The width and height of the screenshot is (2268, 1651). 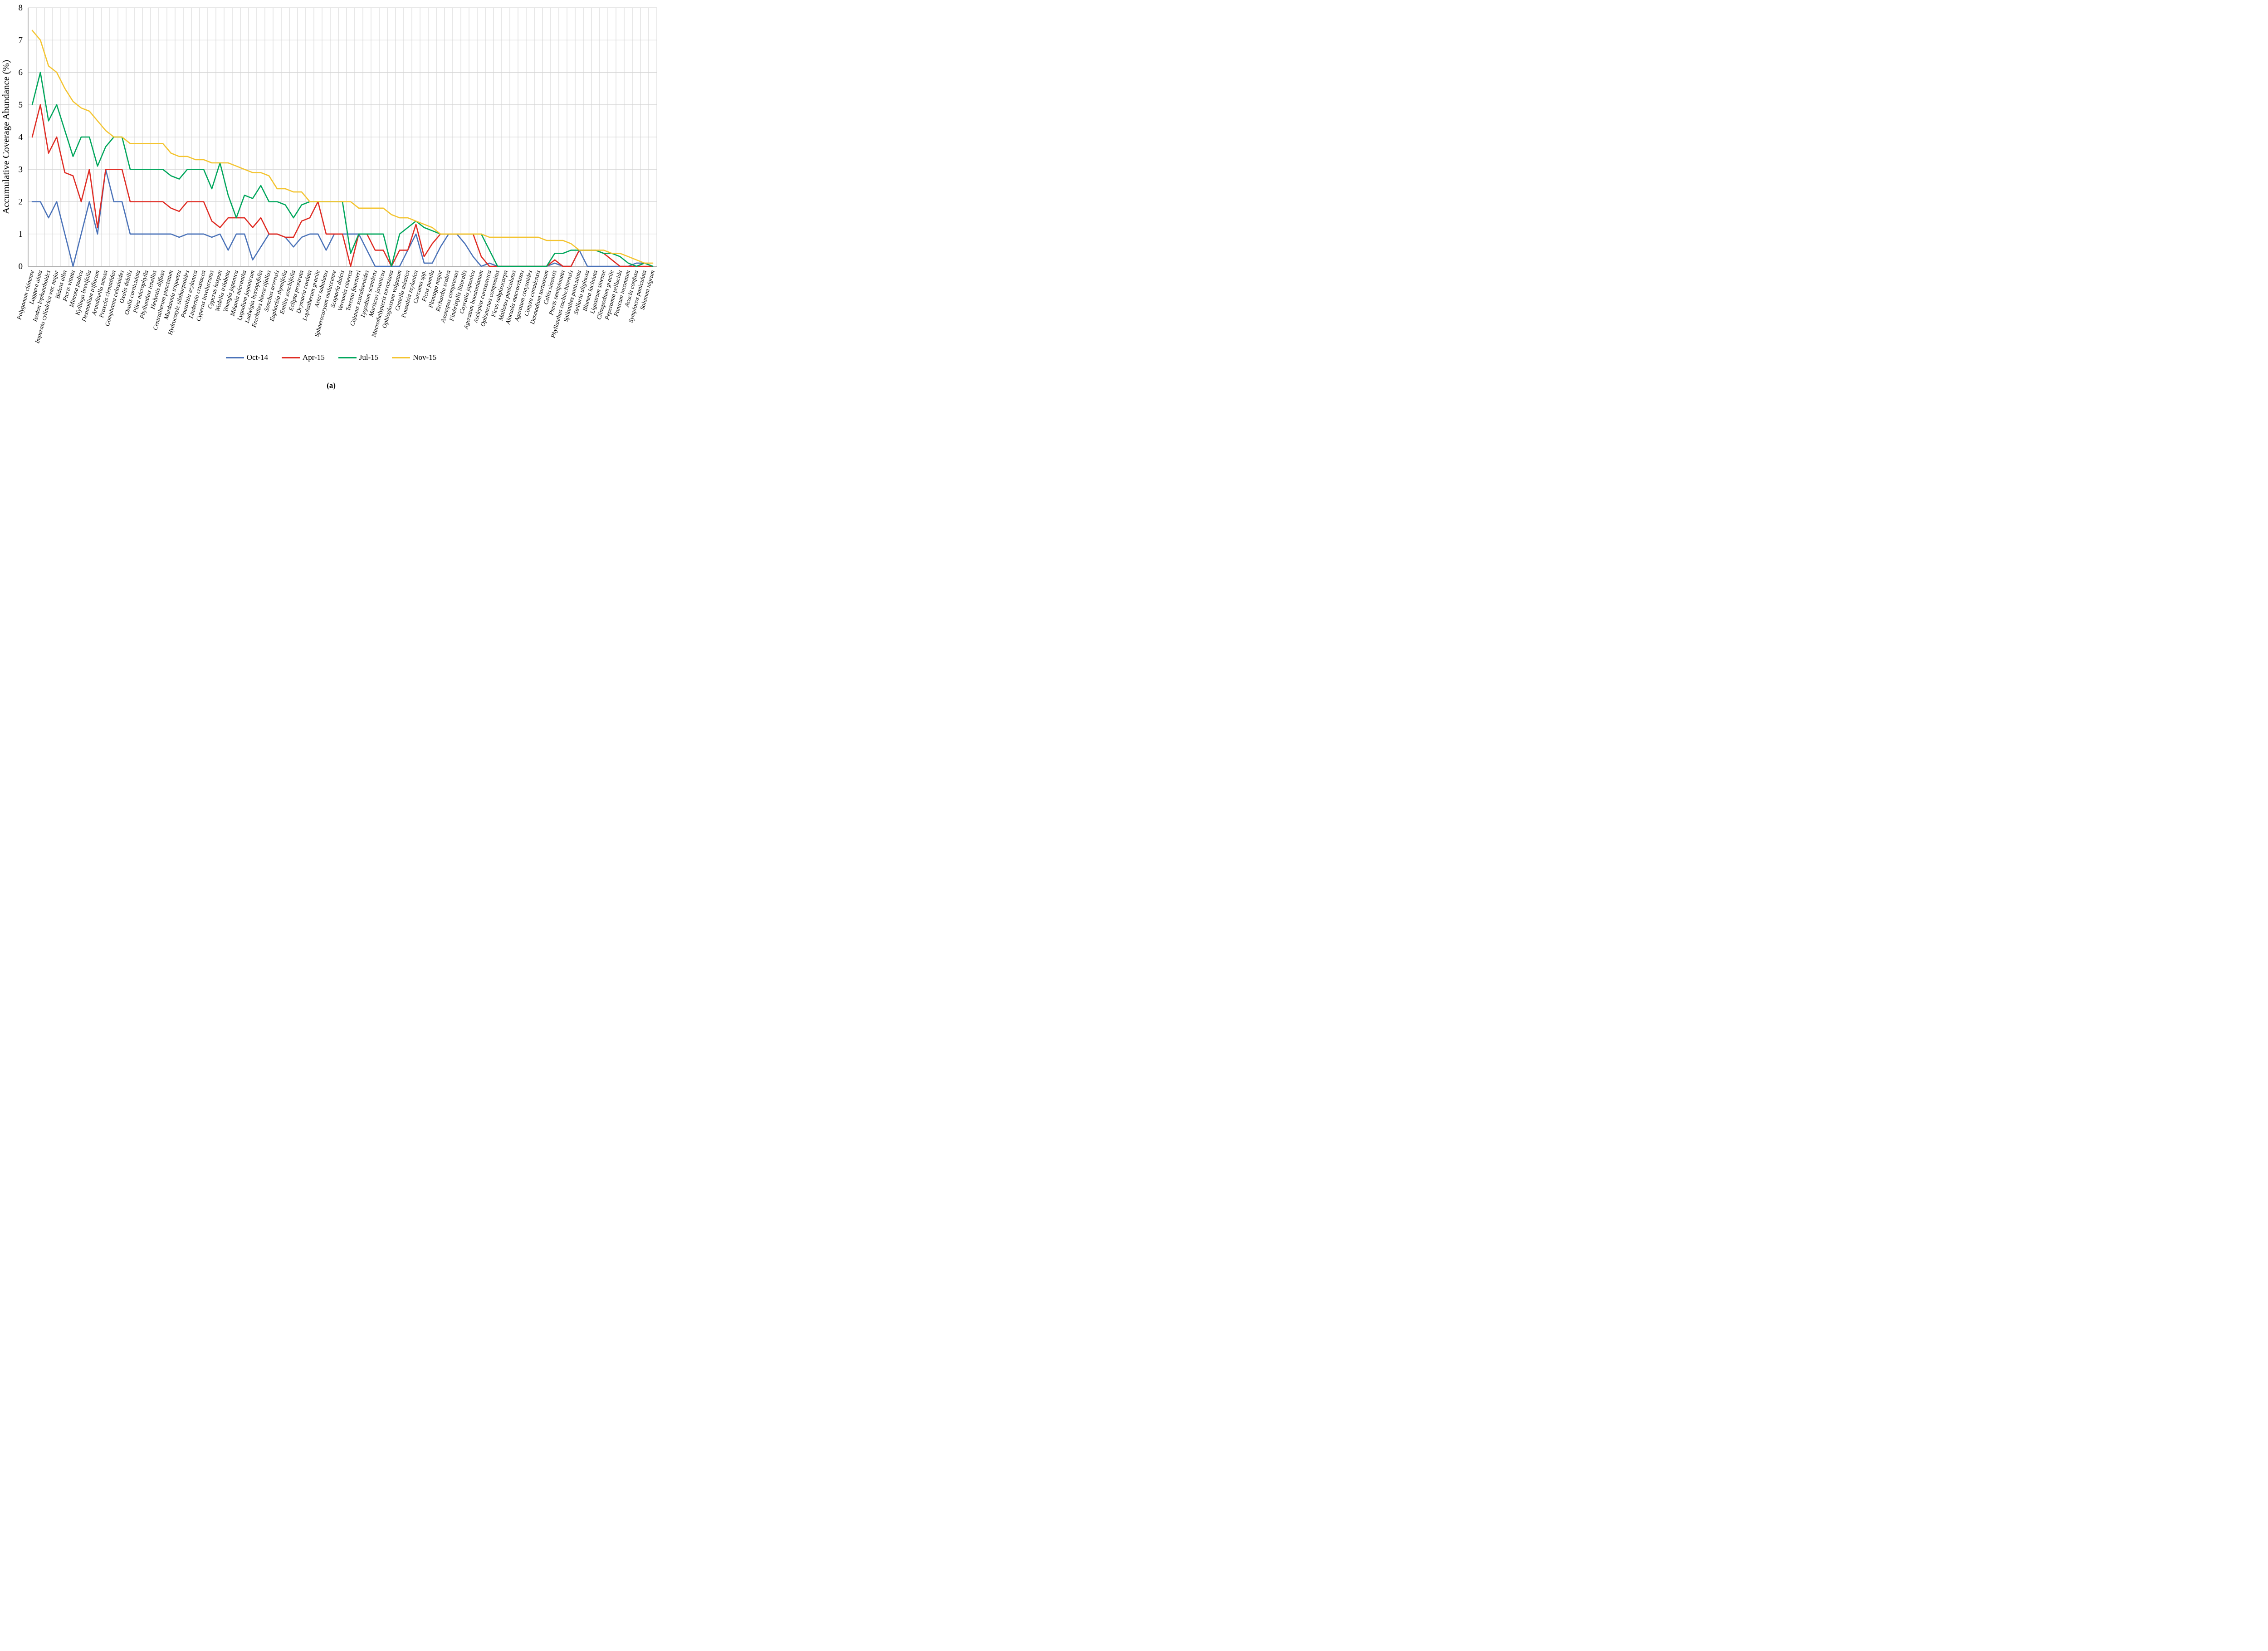 I want to click on legend-label-jul-15: Jul-15, so click(x=369, y=358).